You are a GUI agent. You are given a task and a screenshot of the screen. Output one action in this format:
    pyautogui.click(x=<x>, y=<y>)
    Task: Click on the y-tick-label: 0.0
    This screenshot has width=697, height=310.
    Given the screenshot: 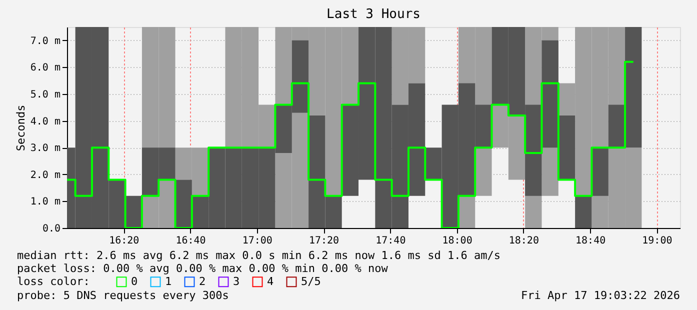 What is the action you would take?
    pyautogui.click(x=51, y=229)
    